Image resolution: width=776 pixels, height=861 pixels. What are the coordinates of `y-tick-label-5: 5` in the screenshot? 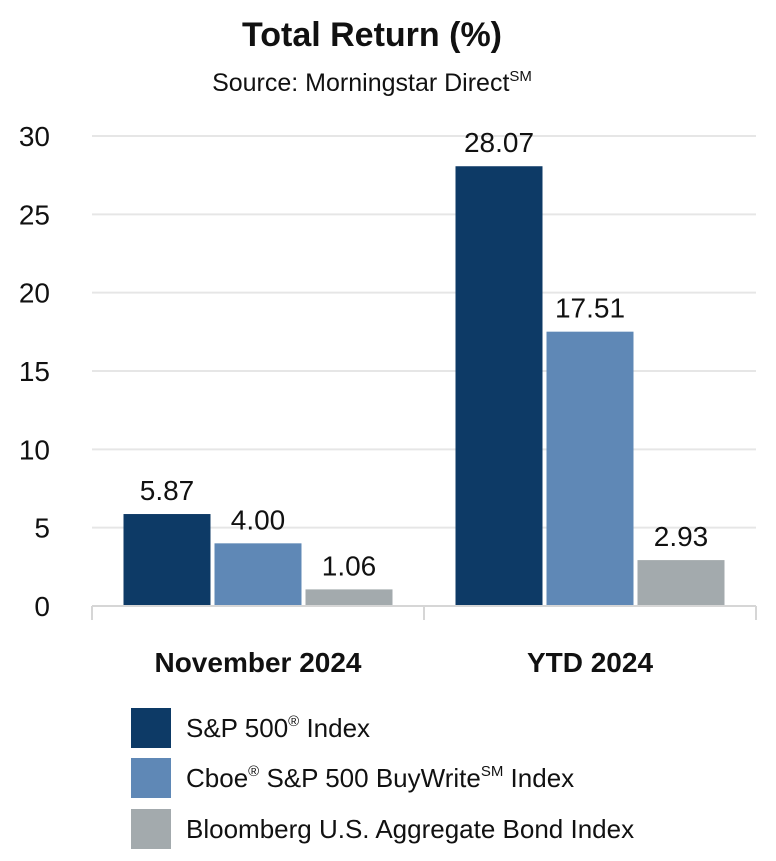 It's located at (42, 528).